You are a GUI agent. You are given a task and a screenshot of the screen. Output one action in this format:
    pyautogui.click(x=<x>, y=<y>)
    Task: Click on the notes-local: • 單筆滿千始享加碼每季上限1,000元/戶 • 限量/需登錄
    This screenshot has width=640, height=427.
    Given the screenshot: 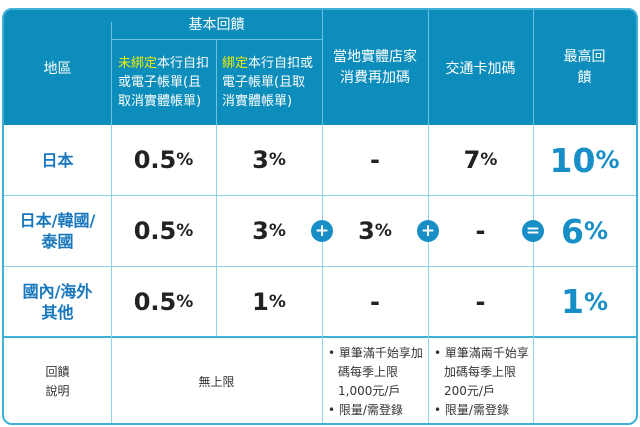 What is the action you would take?
    pyautogui.click(x=375, y=380)
    